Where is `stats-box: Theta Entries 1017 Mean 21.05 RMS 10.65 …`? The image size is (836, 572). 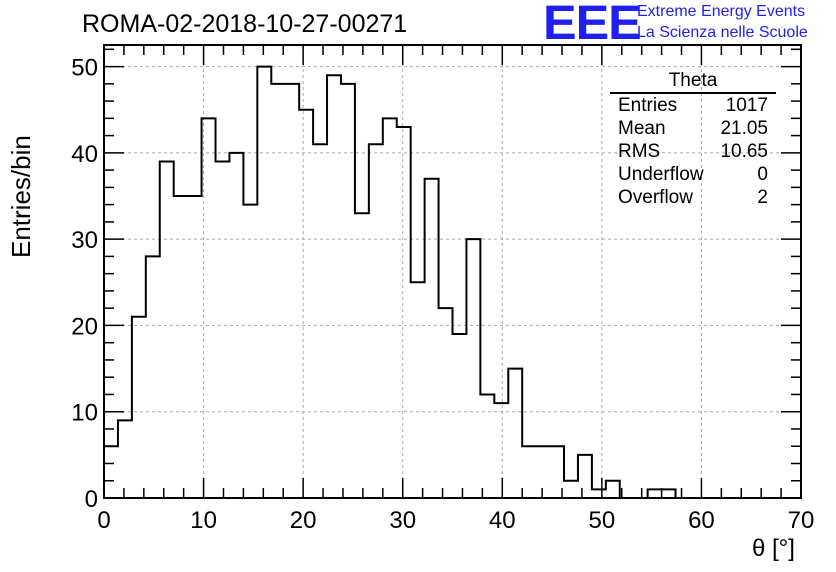 stats-box: Theta Entries 1017 Mean 21.05 RMS 10.65 … is located at coordinates (693, 139).